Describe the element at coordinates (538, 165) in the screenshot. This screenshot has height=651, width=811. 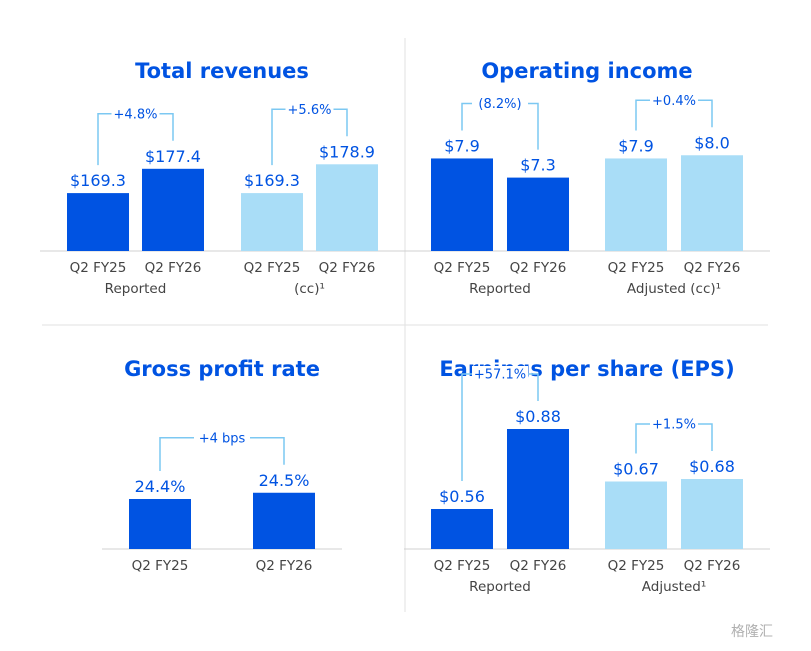
I see `data-label: $7.3` at that location.